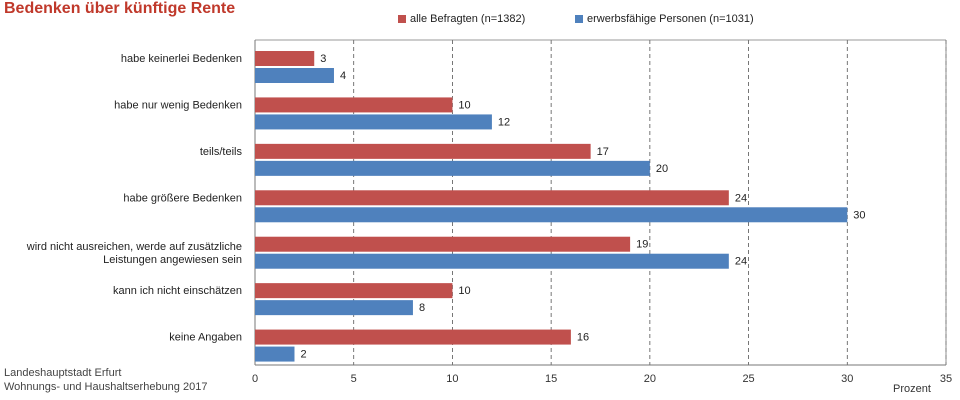  I want to click on x-tick-label-10: 10, so click(452, 379).